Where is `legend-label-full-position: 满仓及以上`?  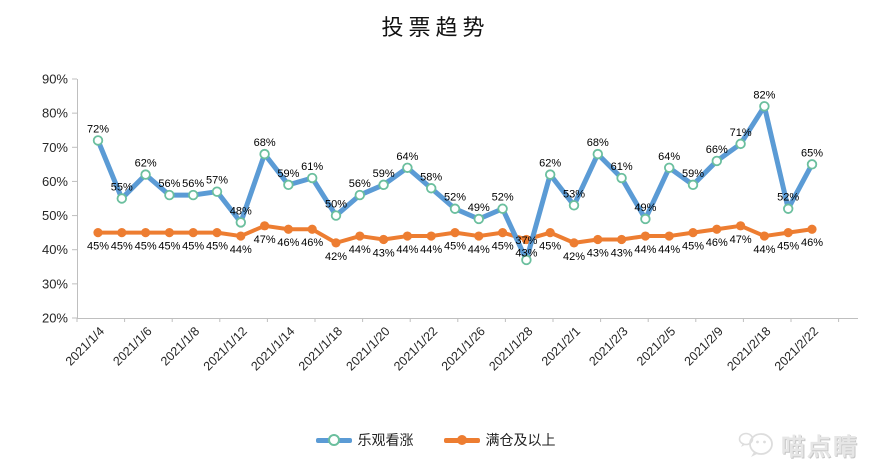 legend-label-full-position: 满仓及以上 is located at coordinates (520, 440).